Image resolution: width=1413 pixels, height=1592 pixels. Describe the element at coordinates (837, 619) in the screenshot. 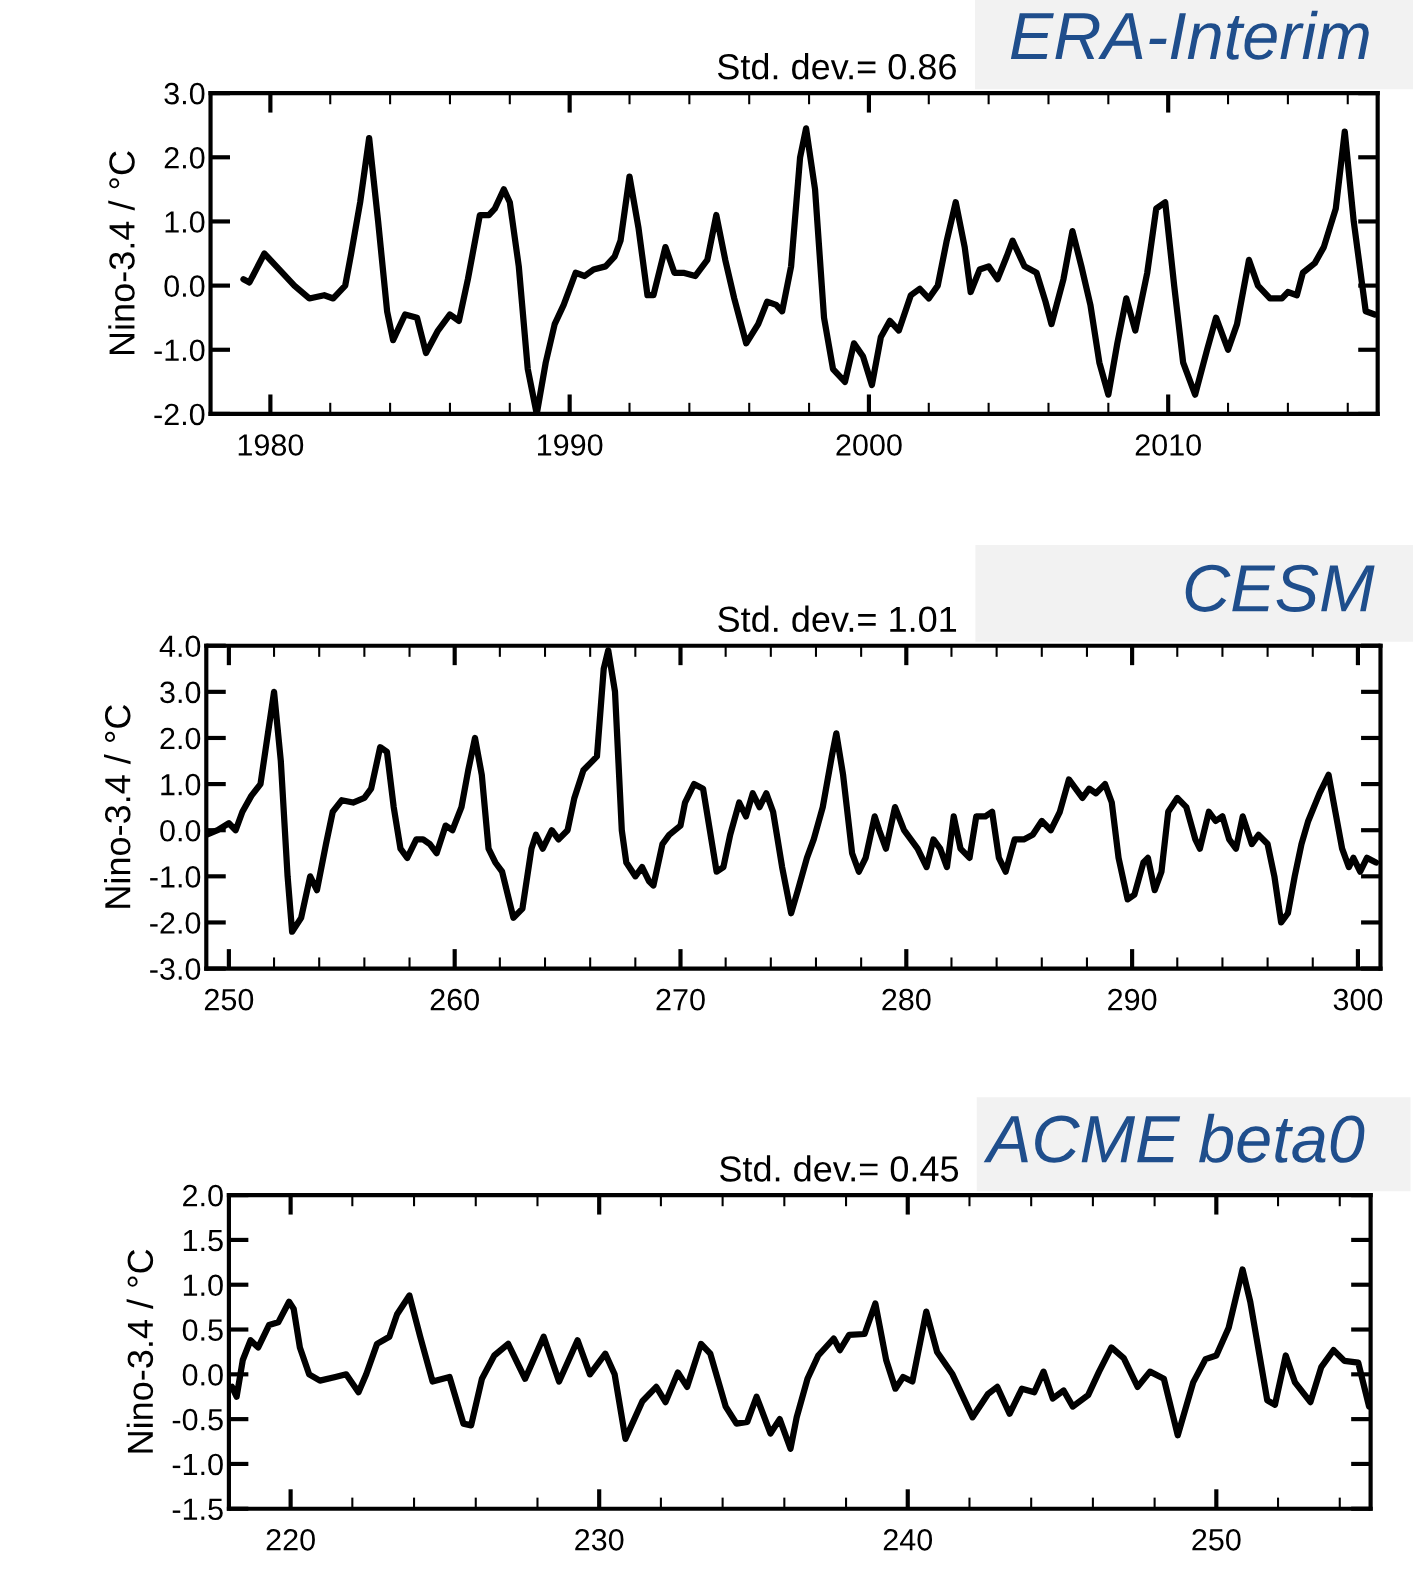

I see `chart-subtitle: Std. dev.= 1.01` at that location.